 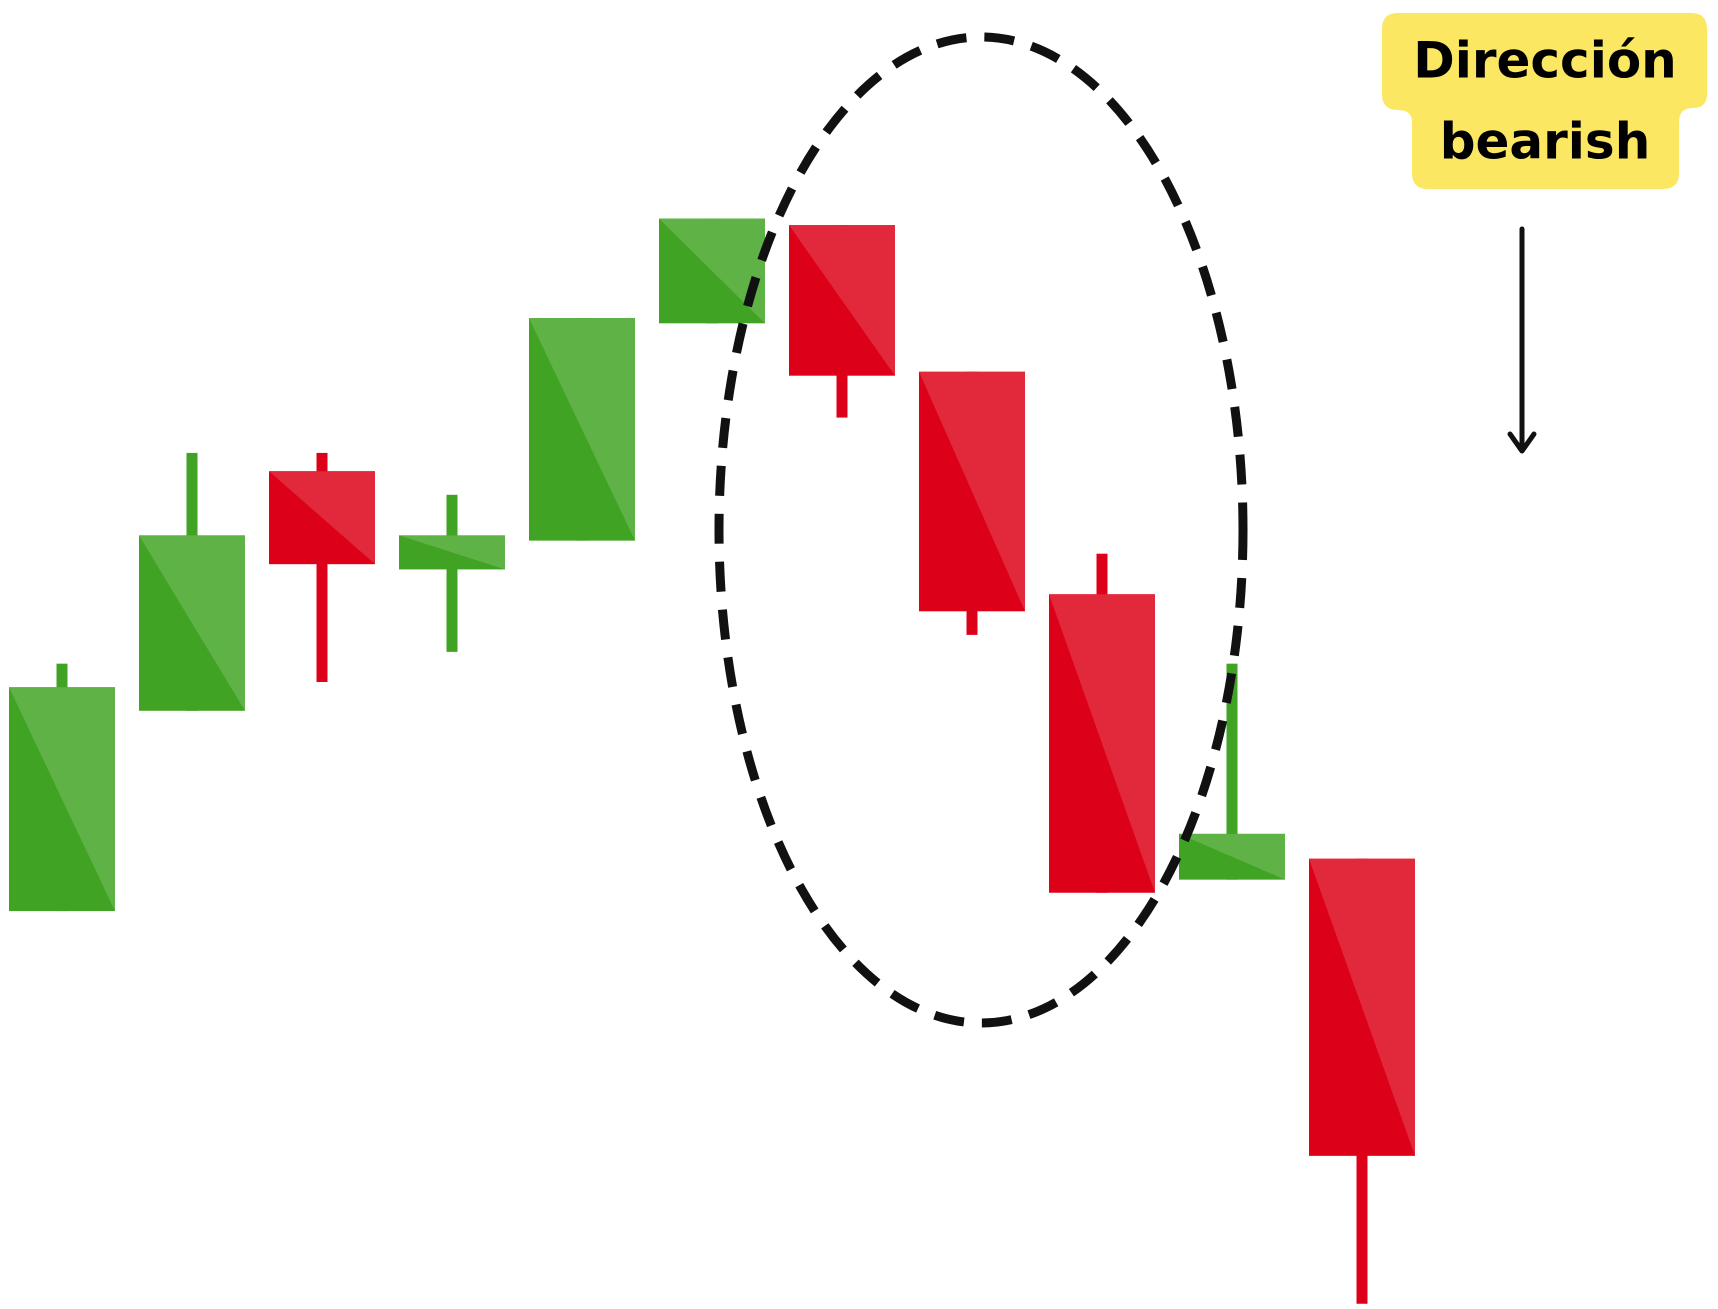 What do you see at coordinates (1545, 61) in the screenshot?
I see `annotation-line: Dirección` at bounding box center [1545, 61].